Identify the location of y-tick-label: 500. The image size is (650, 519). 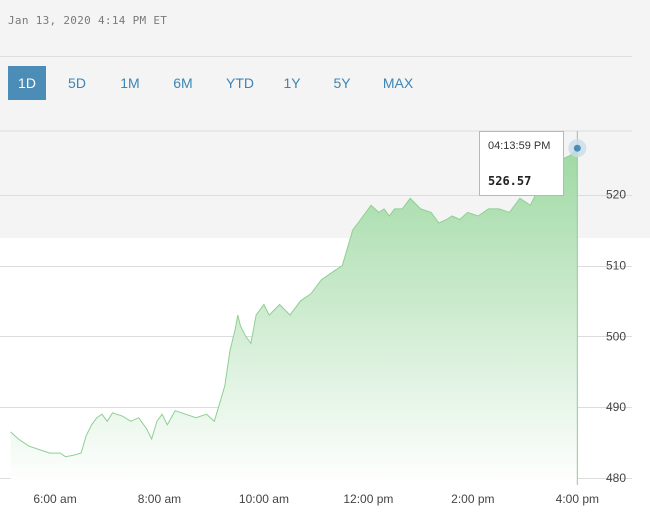
(616, 336).